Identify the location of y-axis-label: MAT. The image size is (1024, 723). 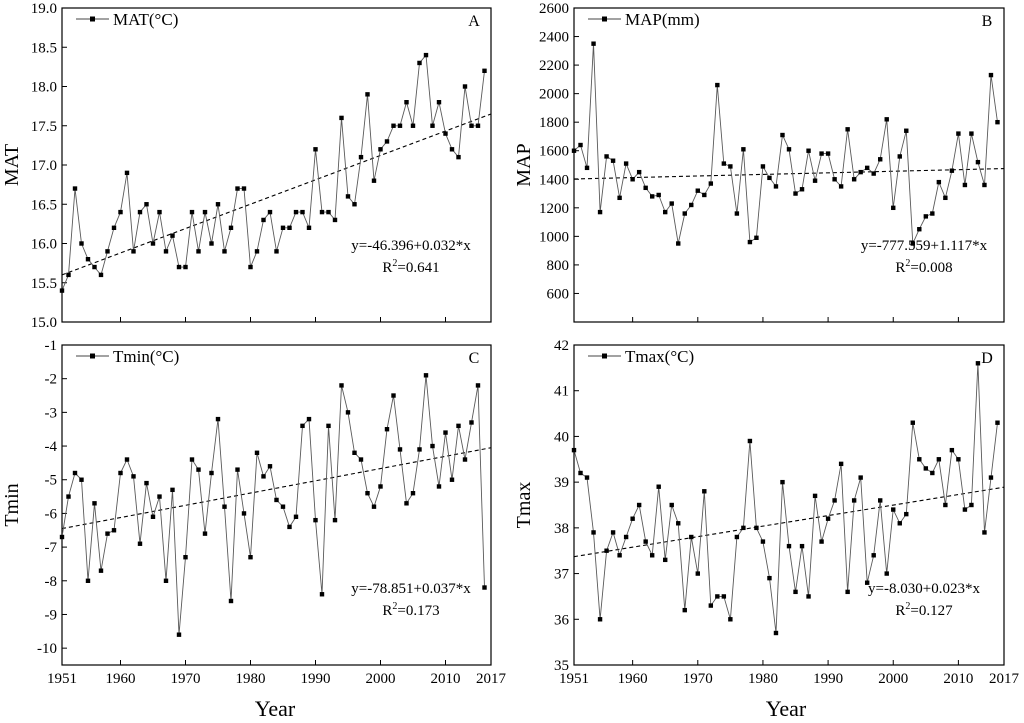
(12, 165).